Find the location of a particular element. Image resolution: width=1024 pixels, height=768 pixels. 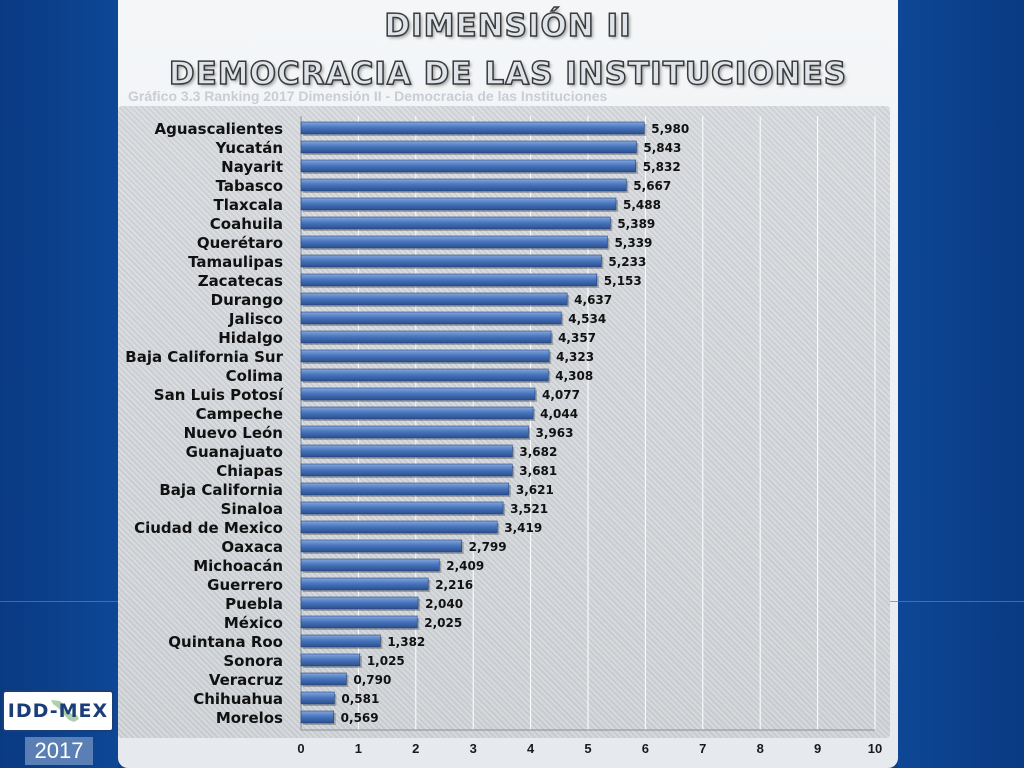

category-label: Chihuahua is located at coordinates (238, 699).